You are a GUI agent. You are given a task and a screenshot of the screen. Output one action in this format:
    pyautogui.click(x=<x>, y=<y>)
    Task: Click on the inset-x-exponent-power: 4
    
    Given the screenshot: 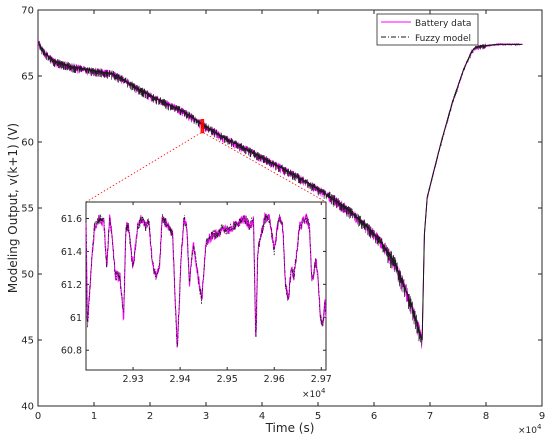 What is the action you would take?
    pyautogui.click(x=323, y=391)
    